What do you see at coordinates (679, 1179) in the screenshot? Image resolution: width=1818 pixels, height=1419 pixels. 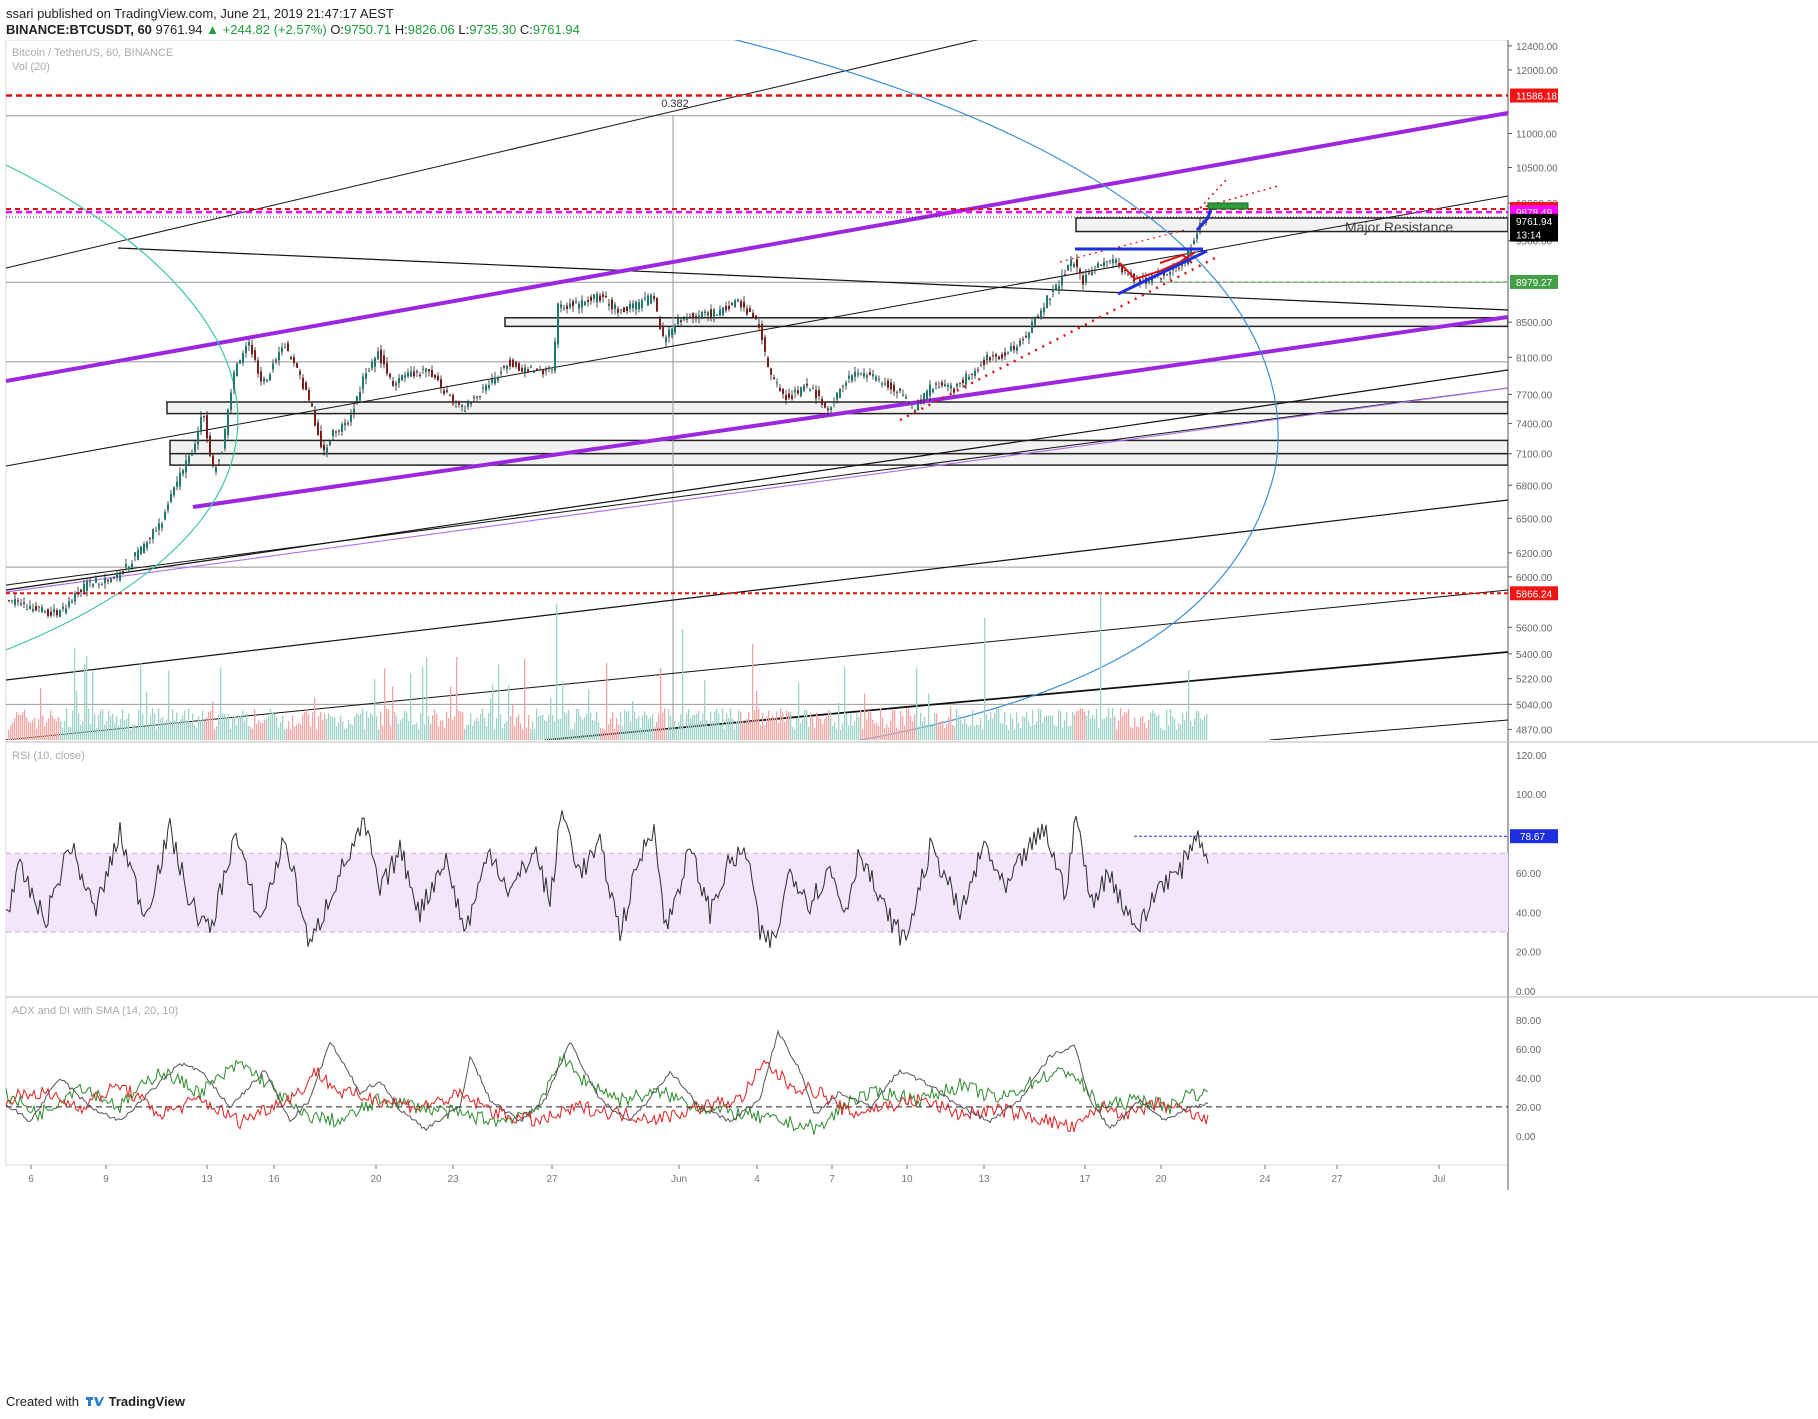 I see `time-tick-label: Jun` at bounding box center [679, 1179].